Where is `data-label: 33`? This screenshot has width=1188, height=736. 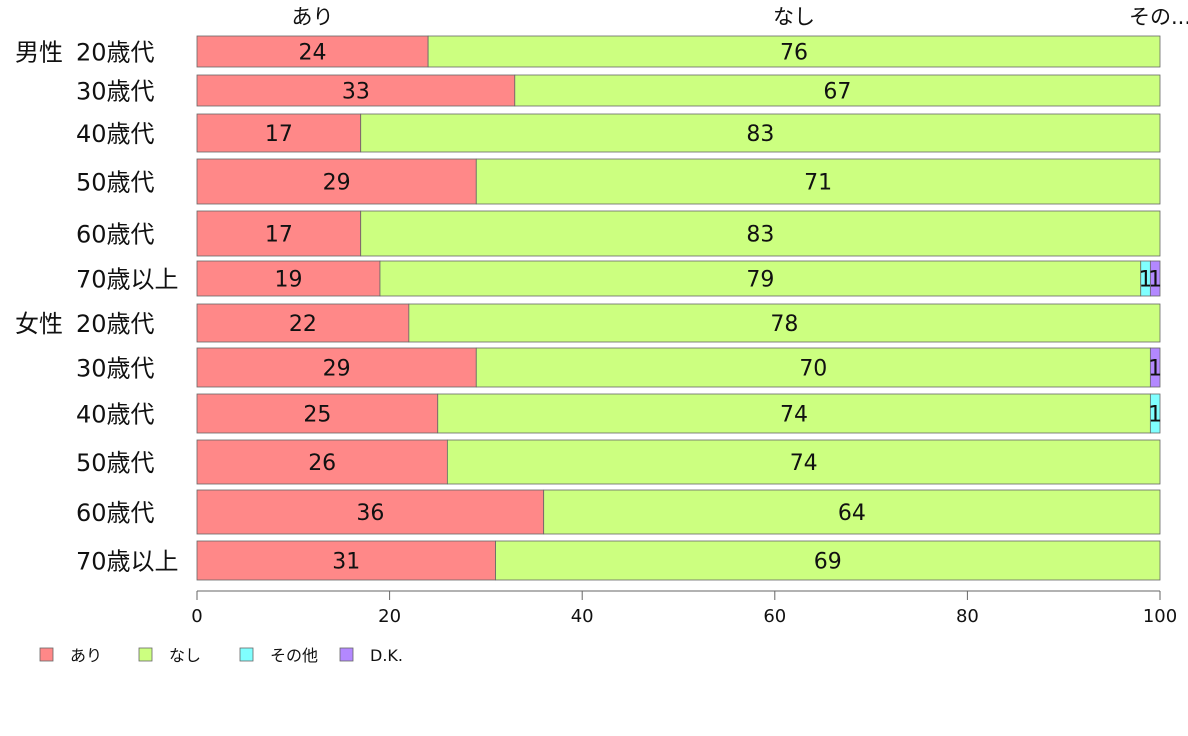 data-label: 33 is located at coordinates (356, 92).